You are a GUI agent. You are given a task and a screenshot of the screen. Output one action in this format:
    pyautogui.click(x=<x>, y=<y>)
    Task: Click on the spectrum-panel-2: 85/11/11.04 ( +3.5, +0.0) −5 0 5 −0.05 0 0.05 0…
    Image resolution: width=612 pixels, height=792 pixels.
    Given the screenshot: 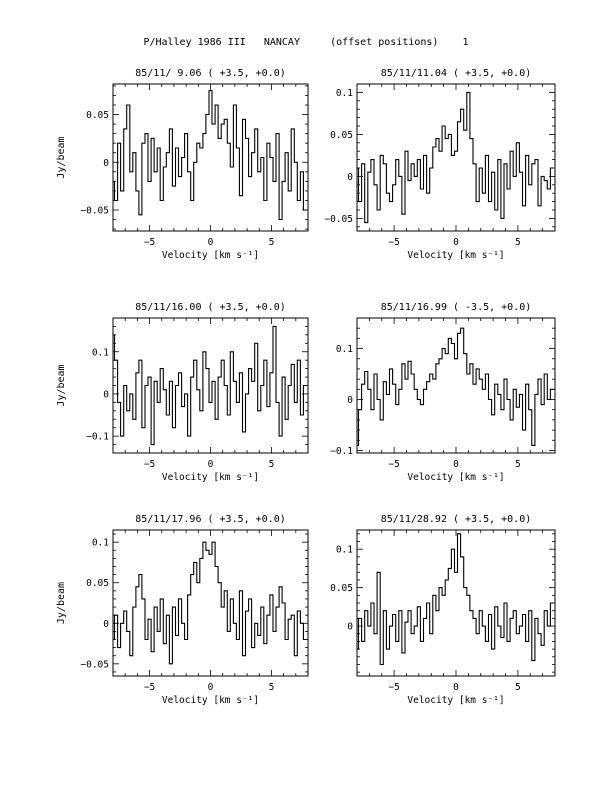 What is the action you would take?
    pyautogui.click(x=440, y=164)
    